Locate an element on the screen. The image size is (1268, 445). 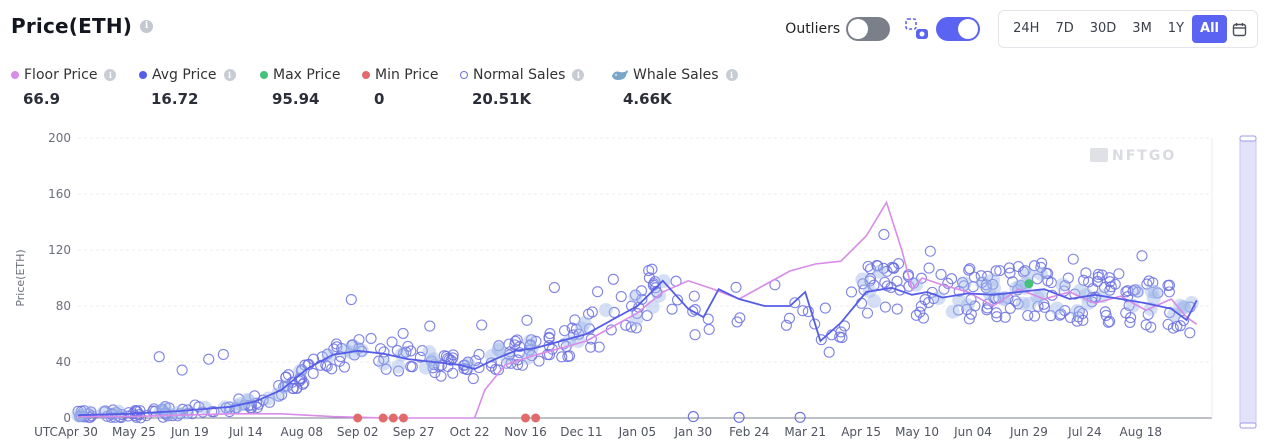
range-3m: 3M is located at coordinates (1142, 28).